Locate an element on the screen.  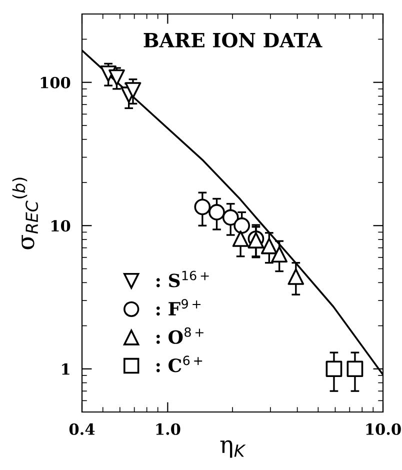
x-tick-label: 1.0 is located at coordinates (168, 429).